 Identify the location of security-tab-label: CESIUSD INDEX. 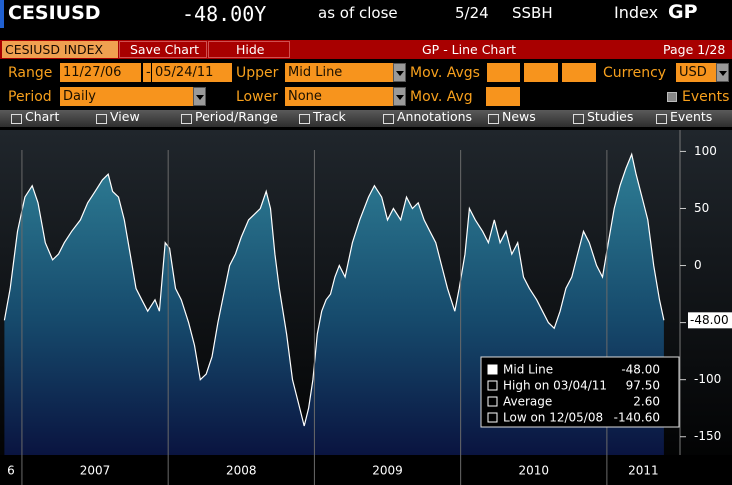
(54, 49).